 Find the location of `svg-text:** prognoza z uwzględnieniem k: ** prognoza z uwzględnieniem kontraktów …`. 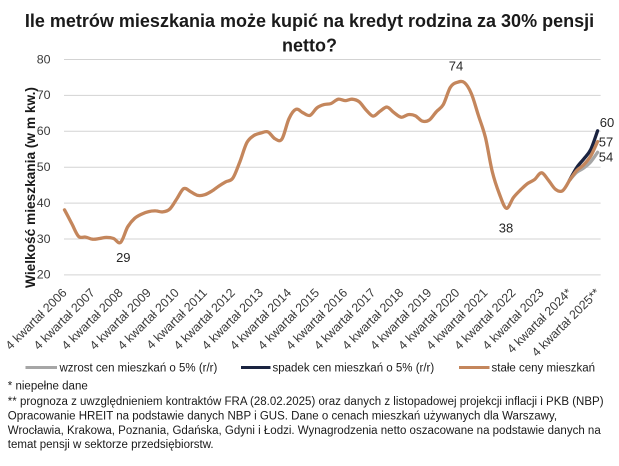

svg-text:** prognoza z uwzględnieniem k: ** prognoza z uwzględnieniem kontraktów … is located at coordinates (306, 402).